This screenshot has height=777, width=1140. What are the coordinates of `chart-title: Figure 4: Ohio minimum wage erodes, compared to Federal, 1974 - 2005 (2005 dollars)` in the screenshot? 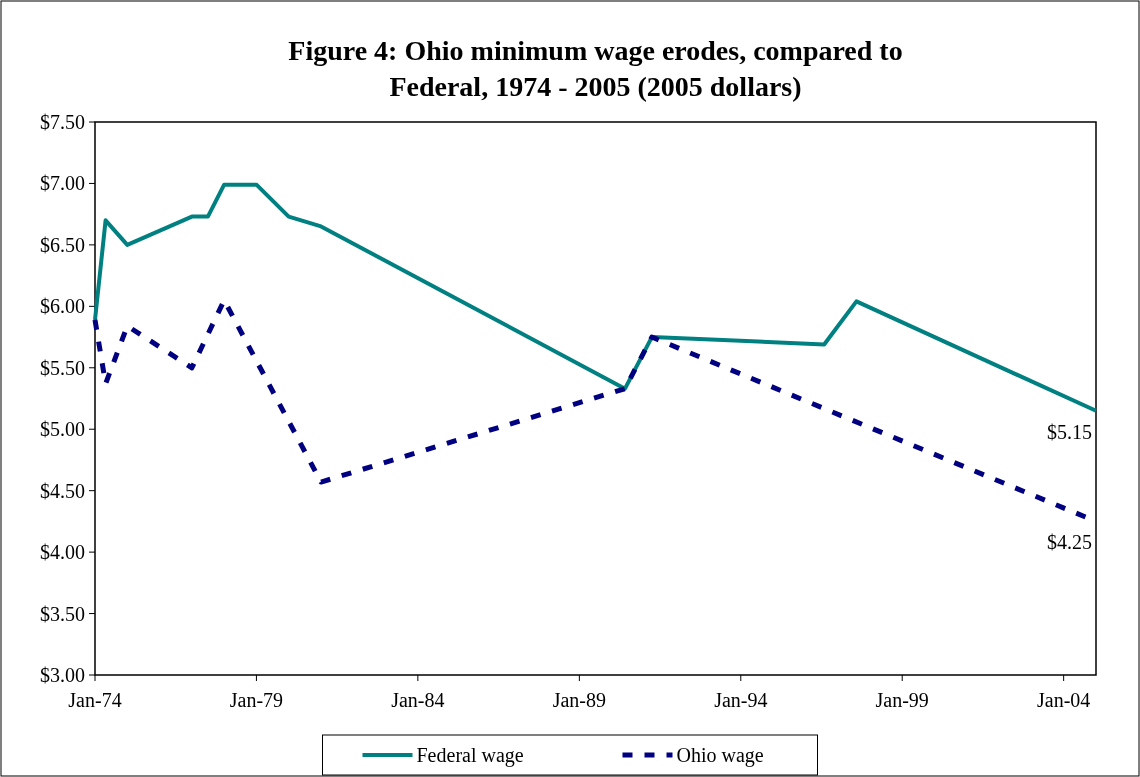 It's located at (595, 68).